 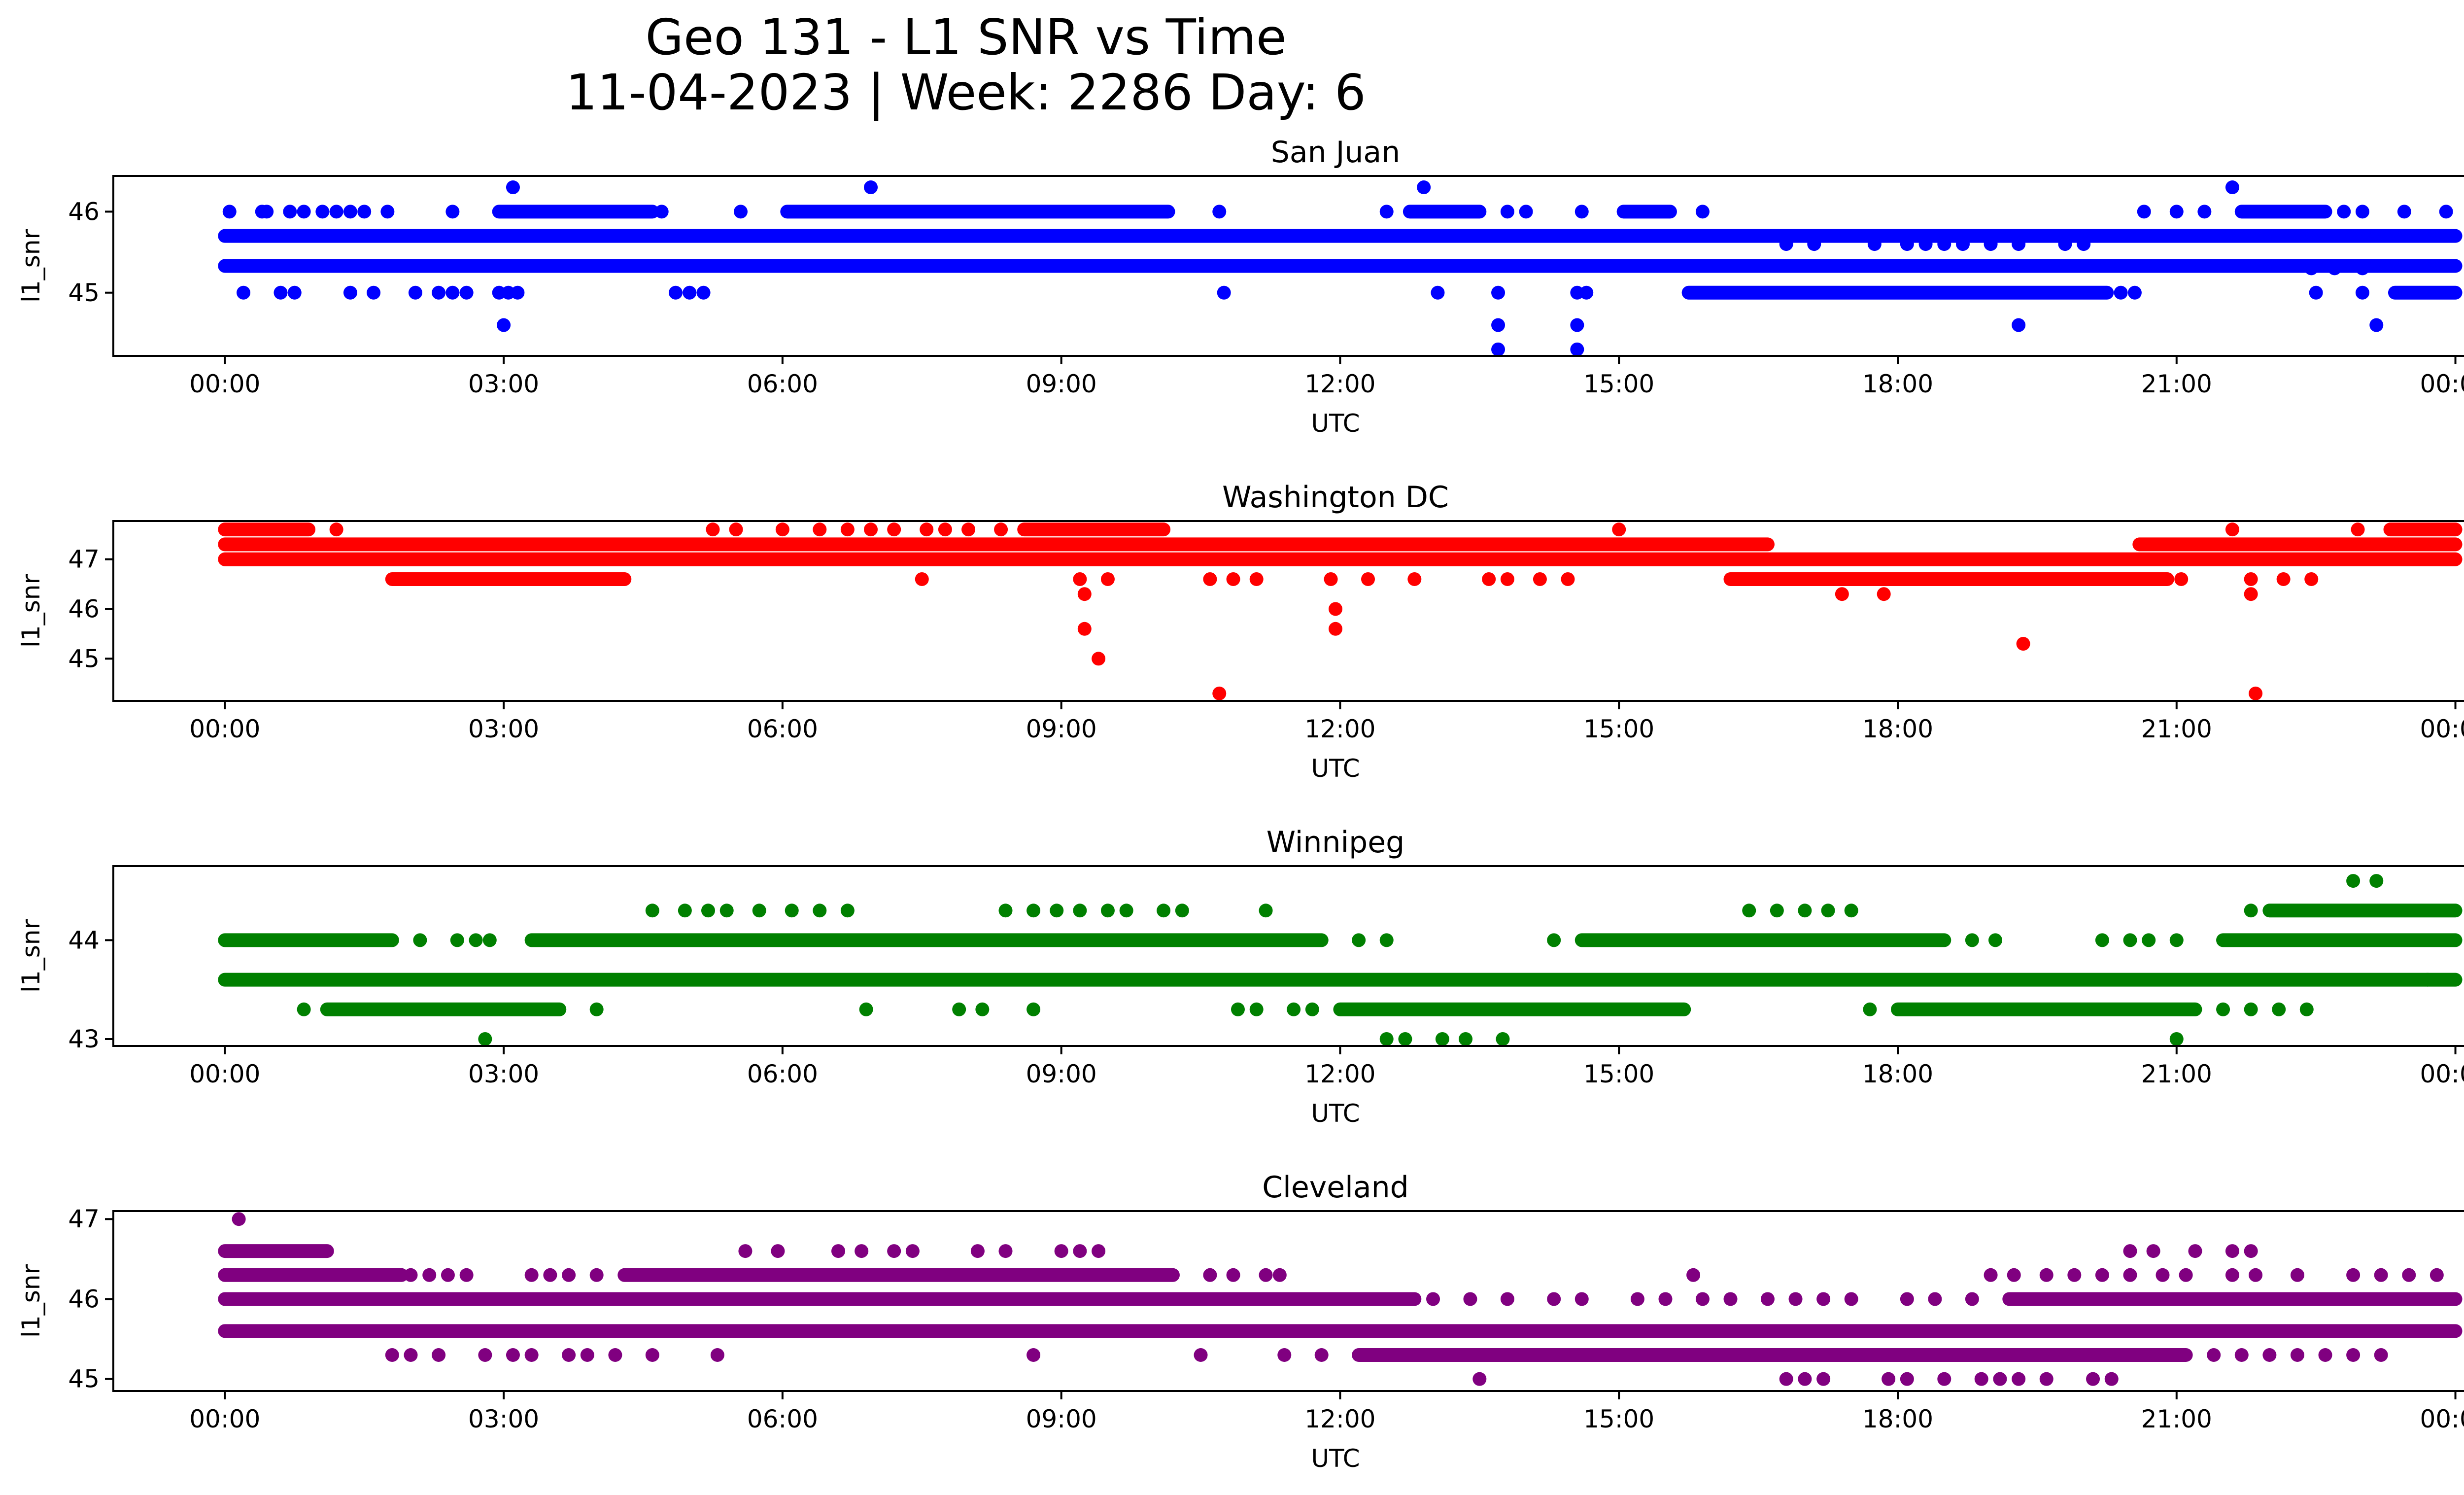 What do you see at coordinates (2176, 384) in the screenshot?
I see `x-tick-label: 21:00` at bounding box center [2176, 384].